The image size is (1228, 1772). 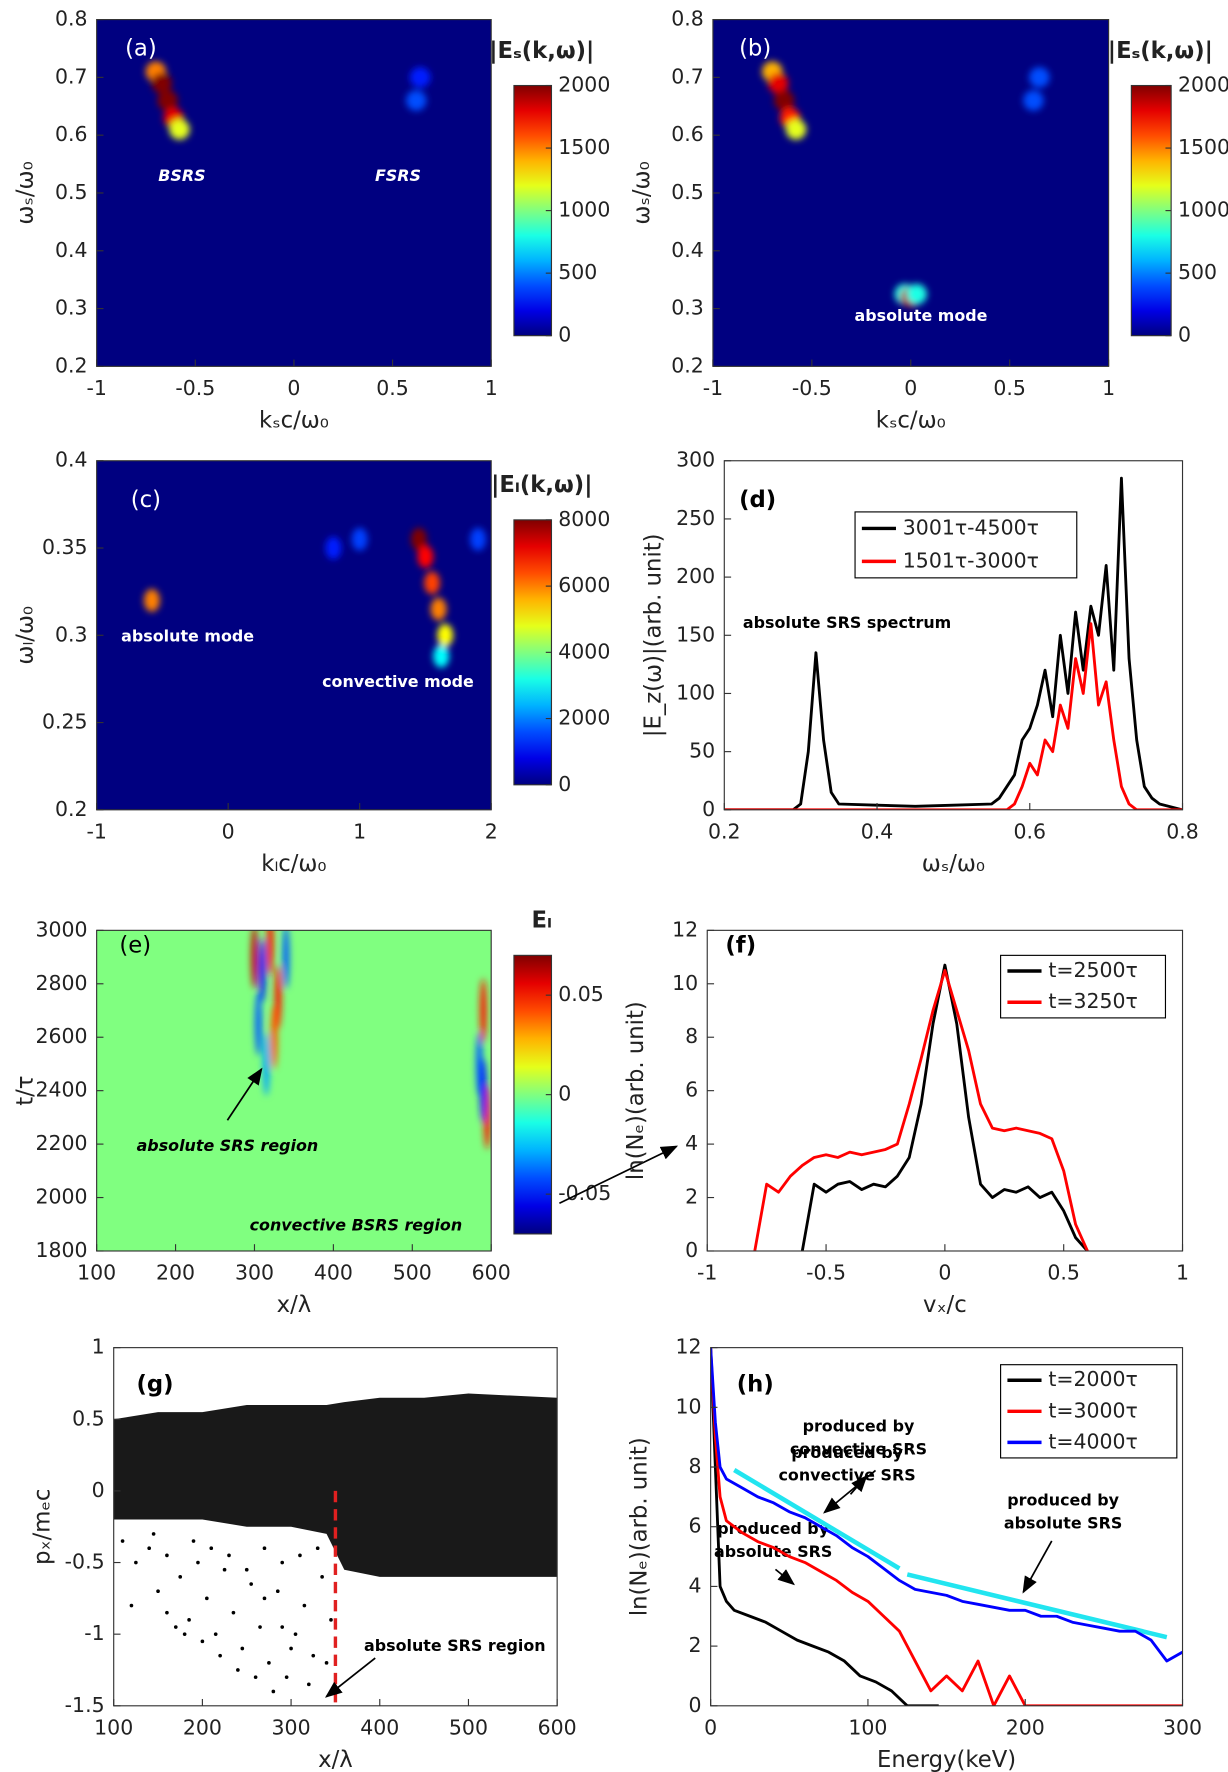 What do you see at coordinates (695, 518) in the screenshot?
I see `y-tick-label: 250` at bounding box center [695, 518].